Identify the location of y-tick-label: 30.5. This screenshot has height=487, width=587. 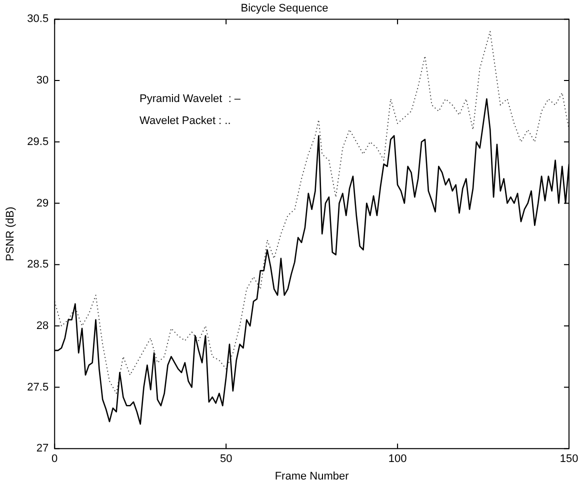
(38, 19).